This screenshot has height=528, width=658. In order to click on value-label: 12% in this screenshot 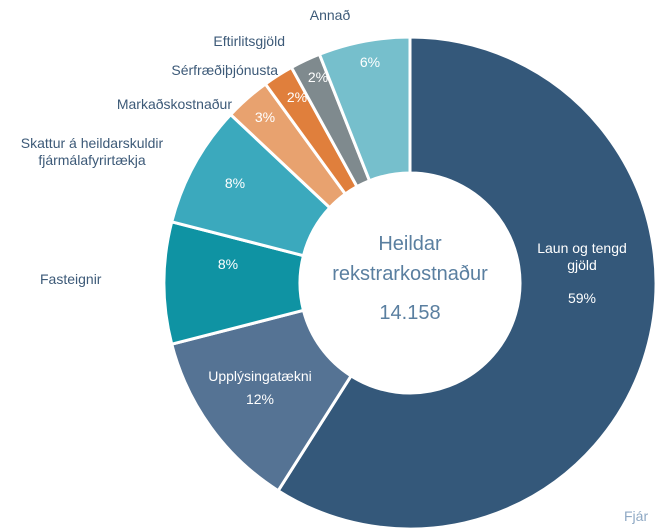, I will do `click(260, 399)`.